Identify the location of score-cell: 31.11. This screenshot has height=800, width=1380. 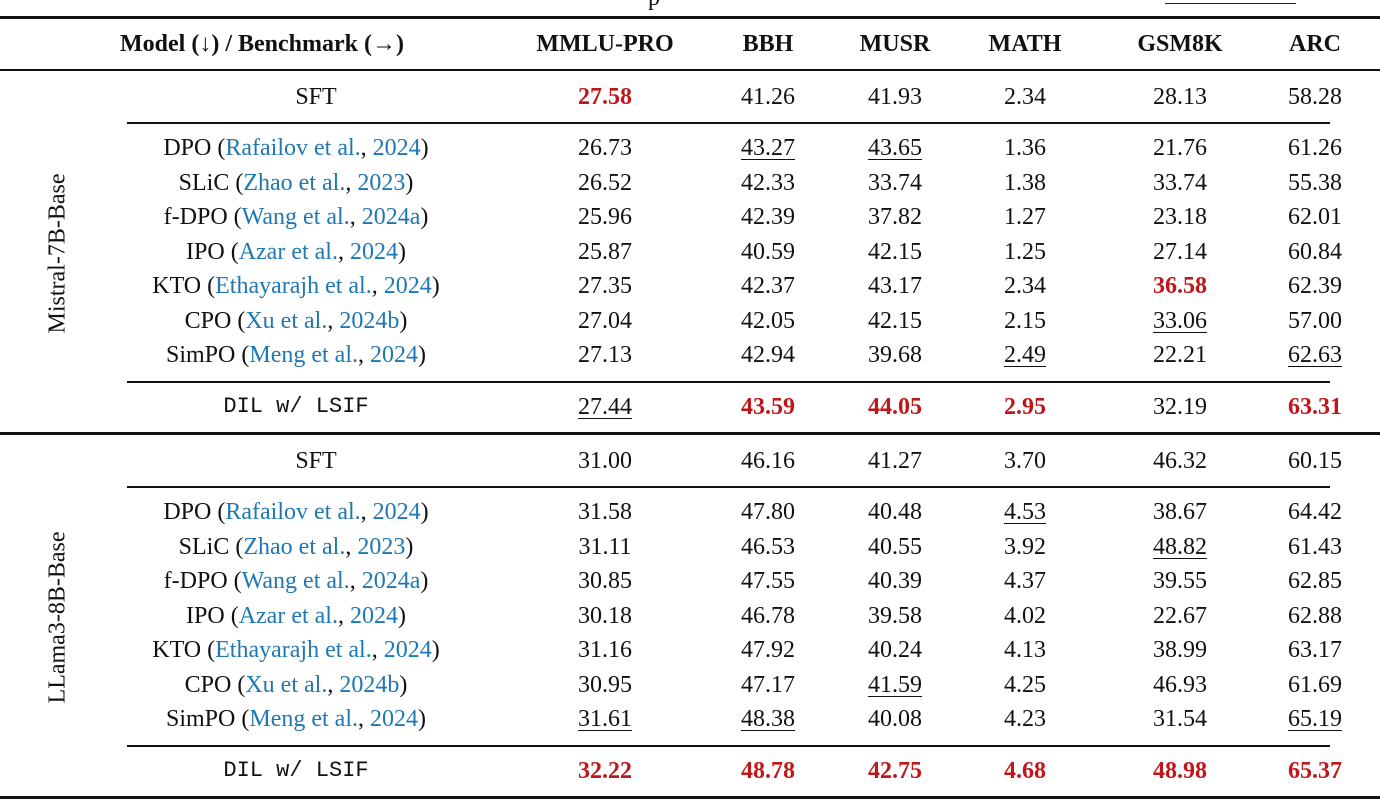
(605, 546).